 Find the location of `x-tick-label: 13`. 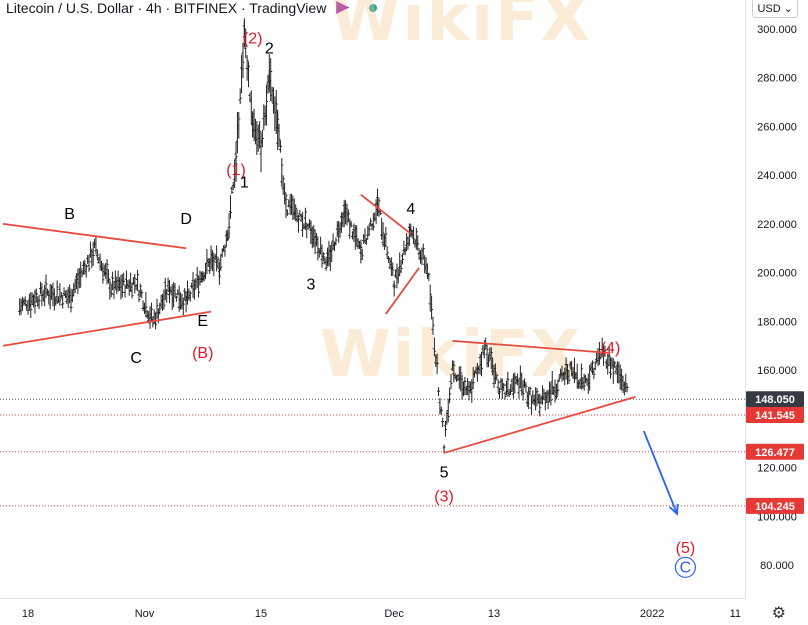

x-tick-label: 13 is located at coordinates (494, 614).